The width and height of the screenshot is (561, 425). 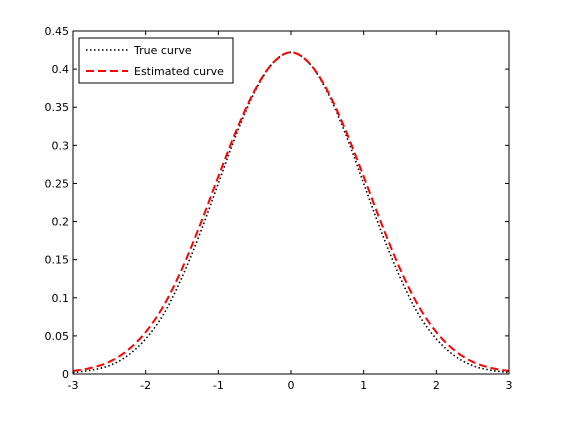 What do you see at coordinates (57, 31) in the screenshot?
I see `y-tick-label: 0.45` at bounding box center [57, 31].